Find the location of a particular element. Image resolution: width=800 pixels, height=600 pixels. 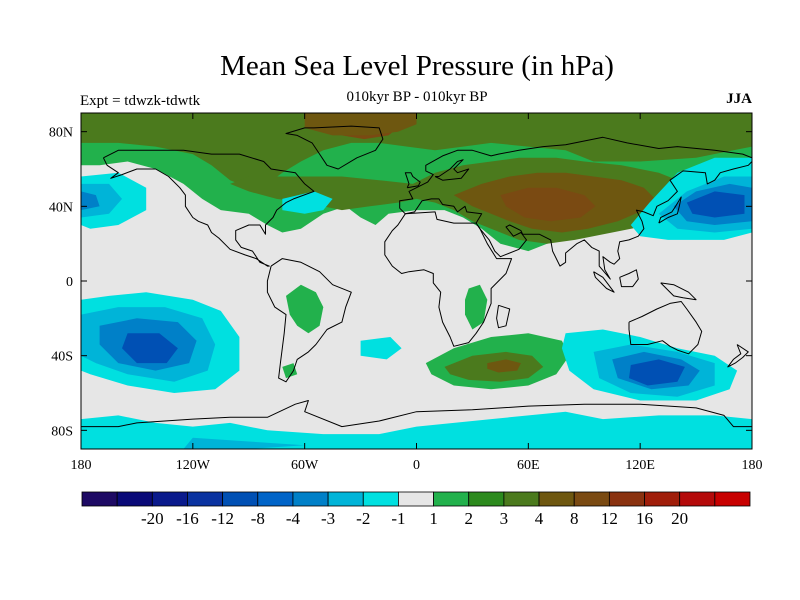

coastline-new-guinea is located at coordinates (678, 291).